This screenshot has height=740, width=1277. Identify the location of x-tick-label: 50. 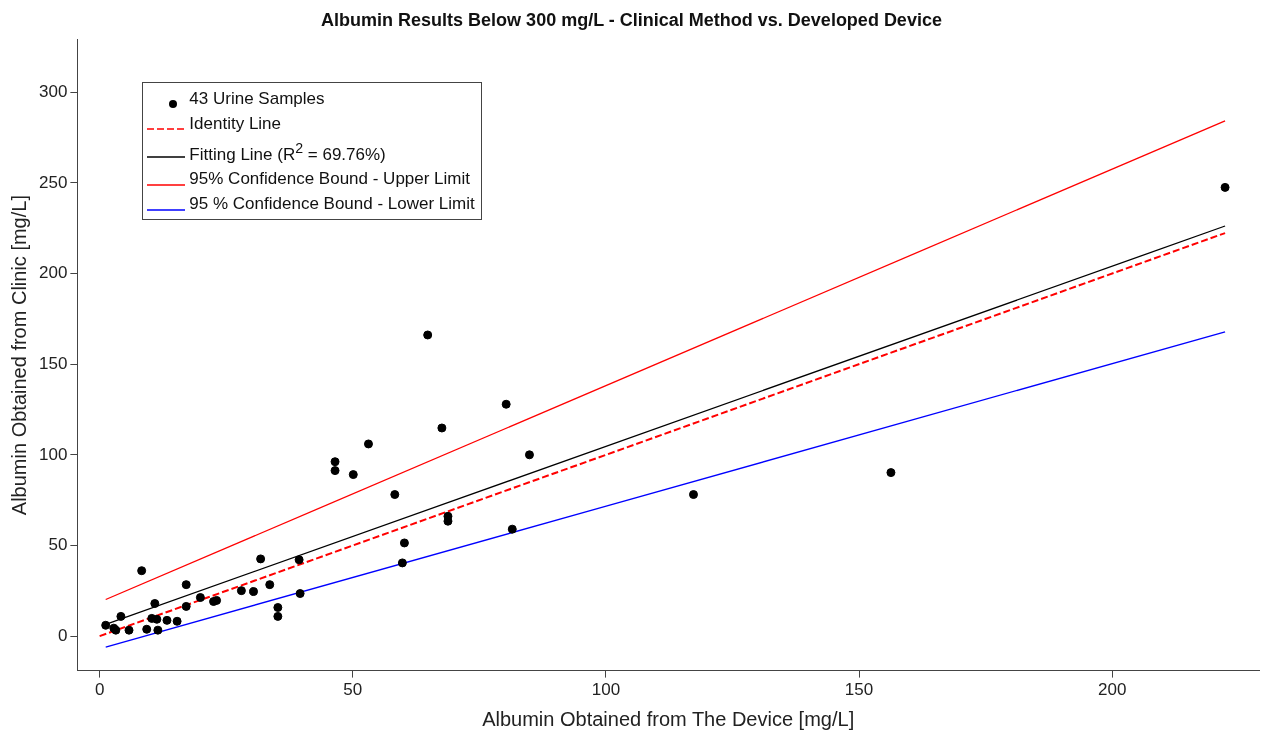
(353, 690).